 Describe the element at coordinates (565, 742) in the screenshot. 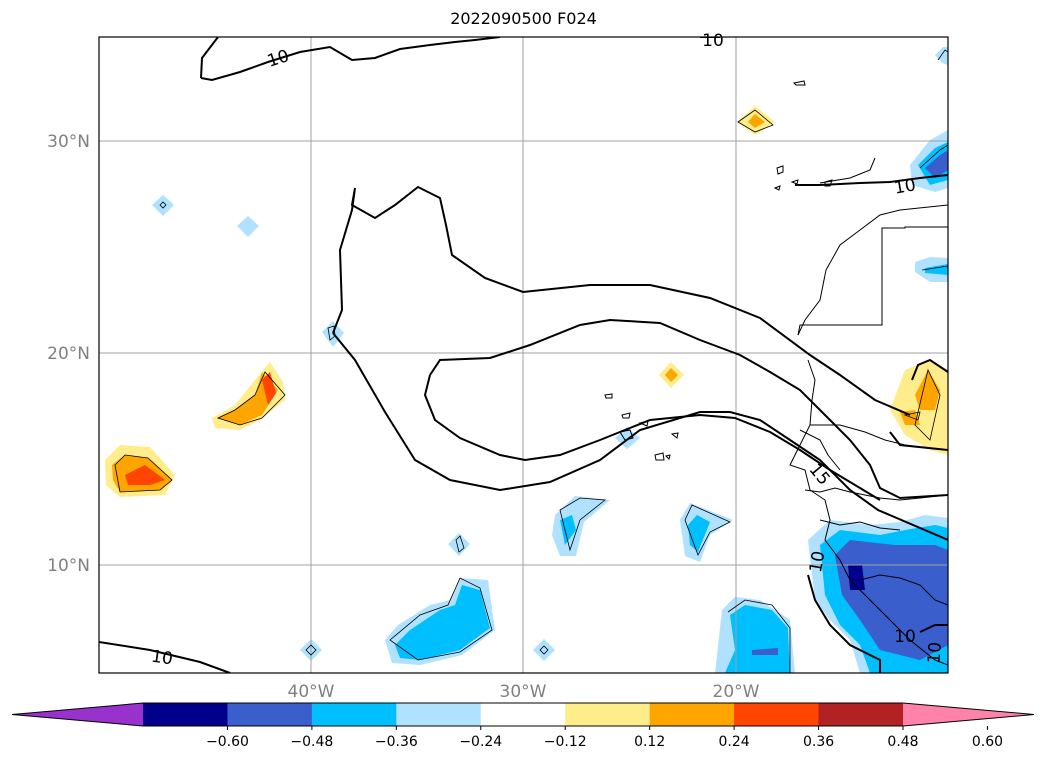

I see `colorbar-tick-label: −0.12` at that location.